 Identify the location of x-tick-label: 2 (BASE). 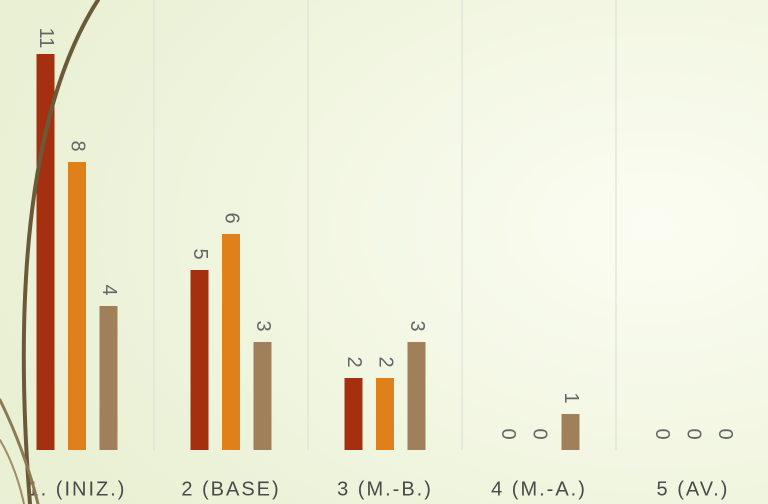
(230, 489).